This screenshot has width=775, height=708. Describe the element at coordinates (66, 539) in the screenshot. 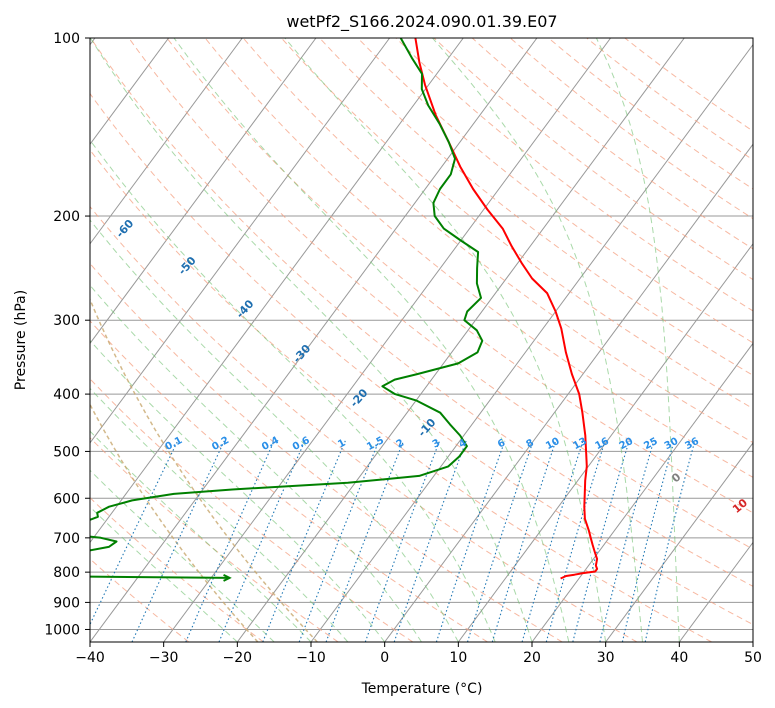

I see `y-tick-label: 700` at that location.